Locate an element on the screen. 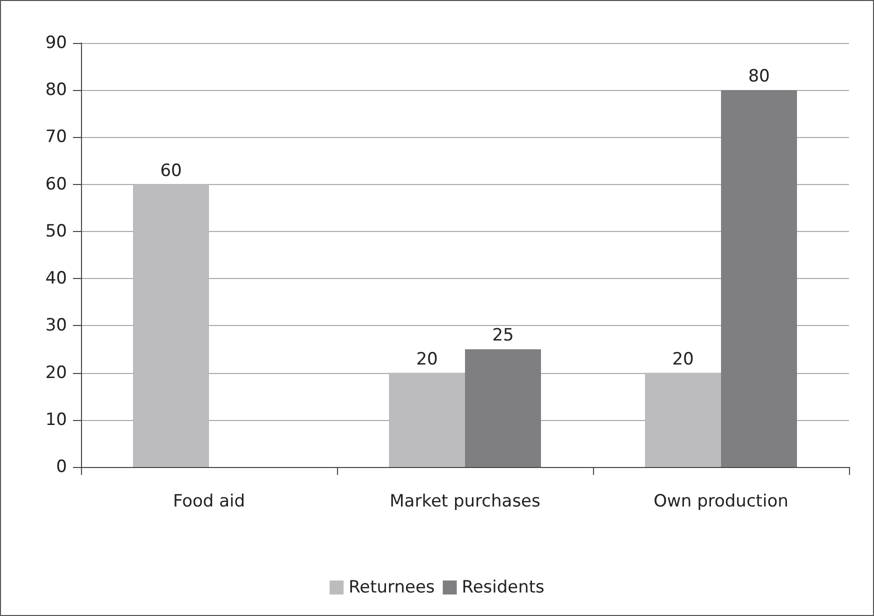  data-label: 25 is located at coordinates (503, 336).